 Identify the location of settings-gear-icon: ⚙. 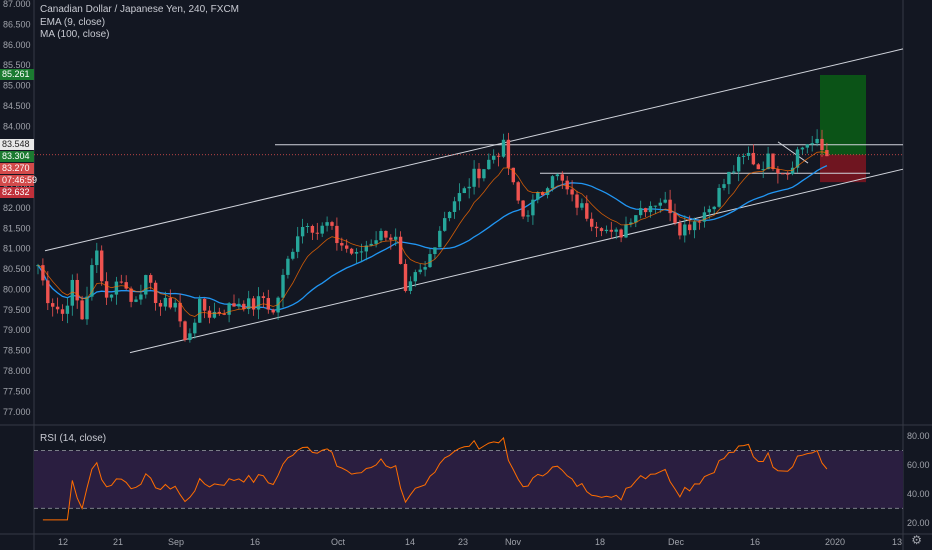
(916, 540).